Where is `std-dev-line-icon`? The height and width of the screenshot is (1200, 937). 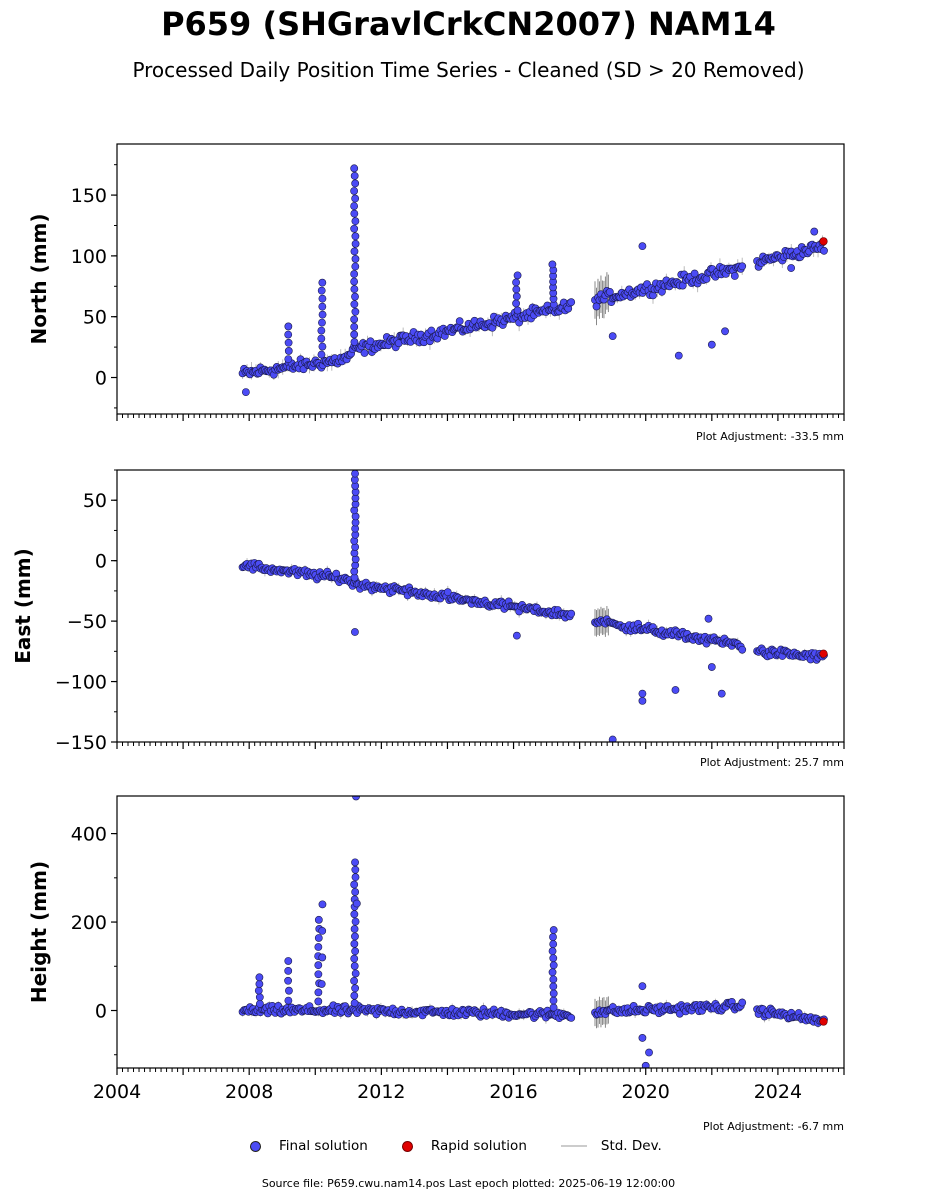 std-dev-line-icon is located at coordinates (573, 1146).